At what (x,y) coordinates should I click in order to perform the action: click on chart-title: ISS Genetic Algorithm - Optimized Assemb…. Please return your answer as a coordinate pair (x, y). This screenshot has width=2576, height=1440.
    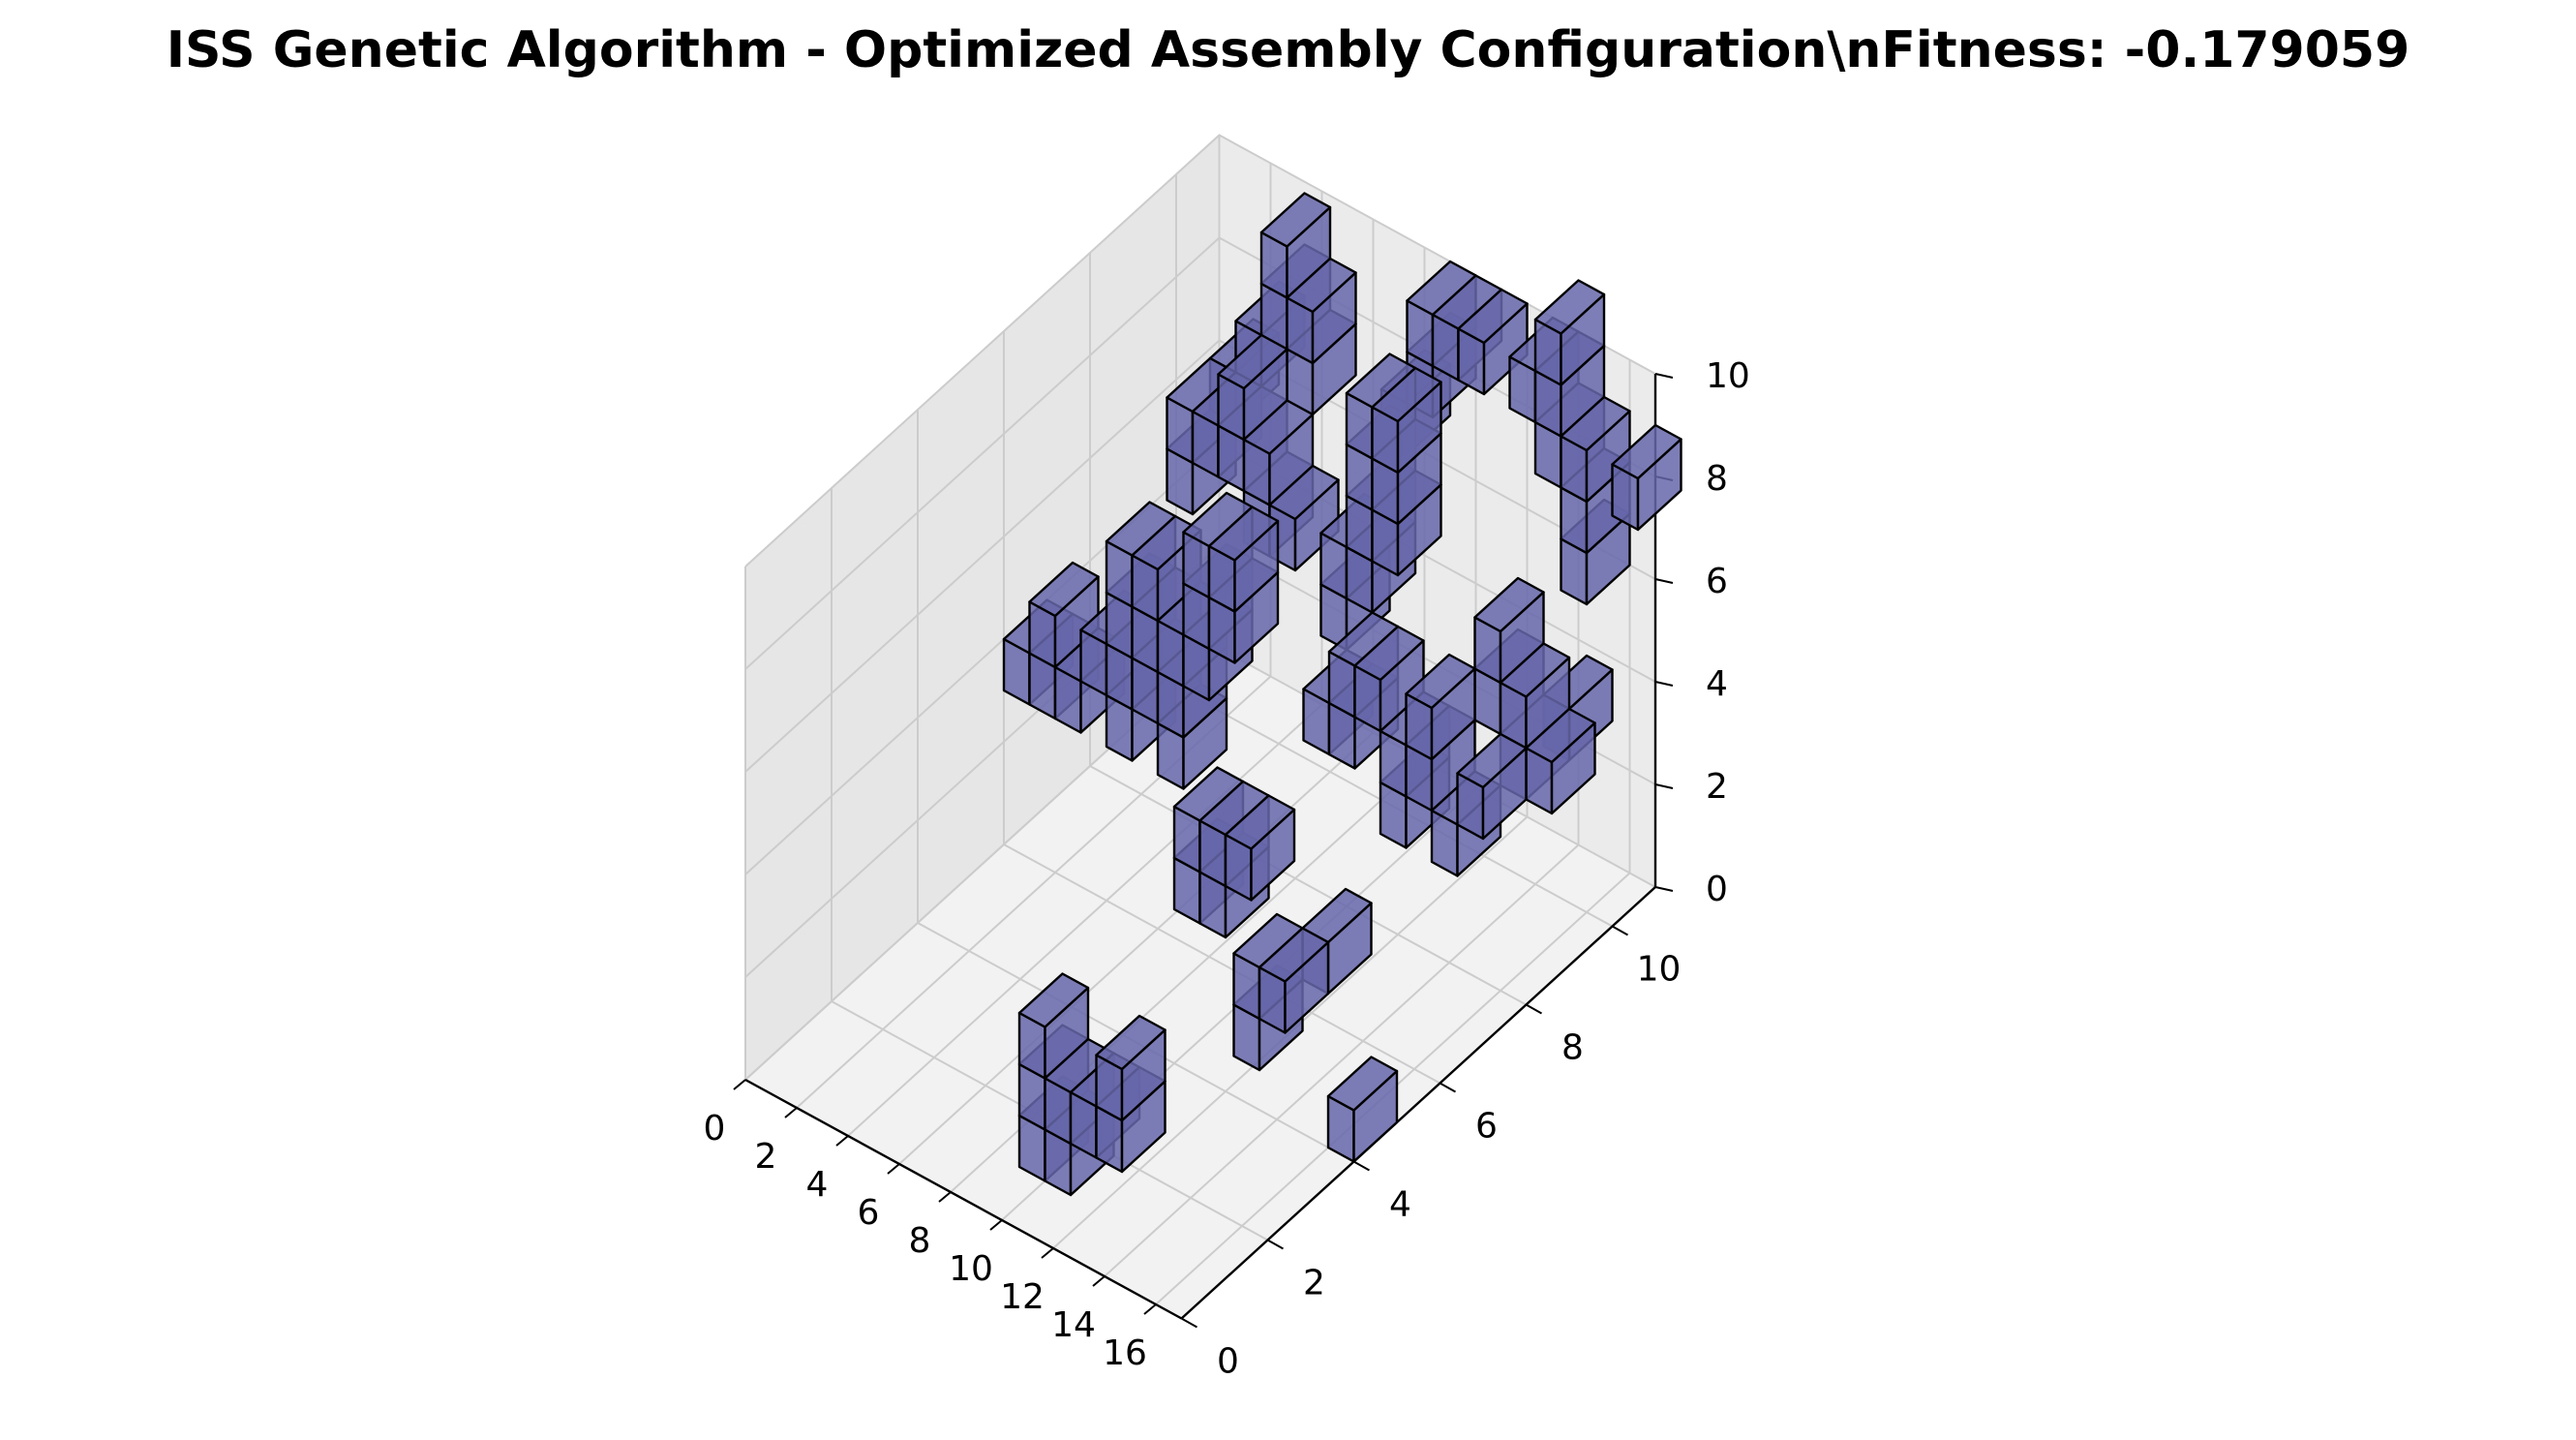
    Looking at the image, I should click on (1288, 50).